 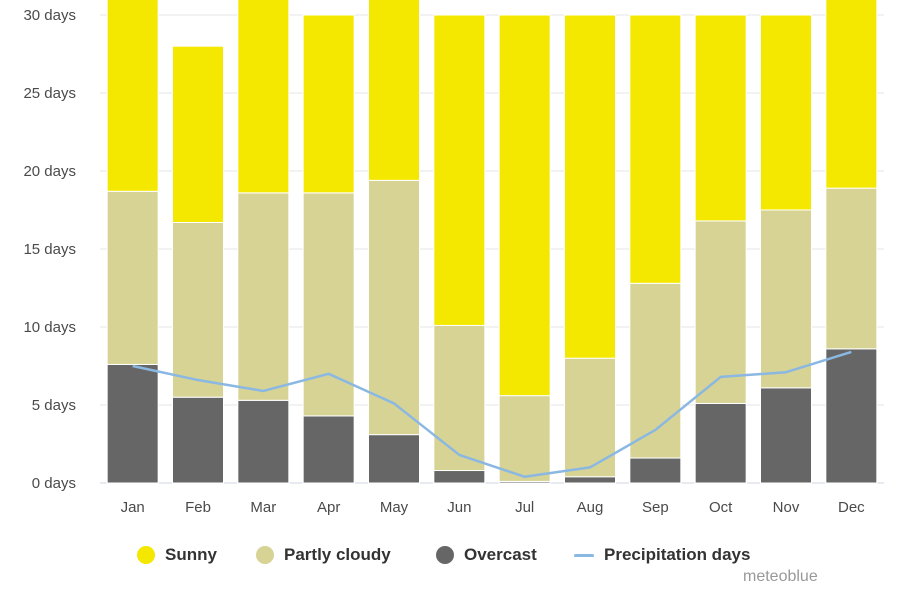 I want to click on partly-cloudy-swatch-icon, so click(x=265, y=555).